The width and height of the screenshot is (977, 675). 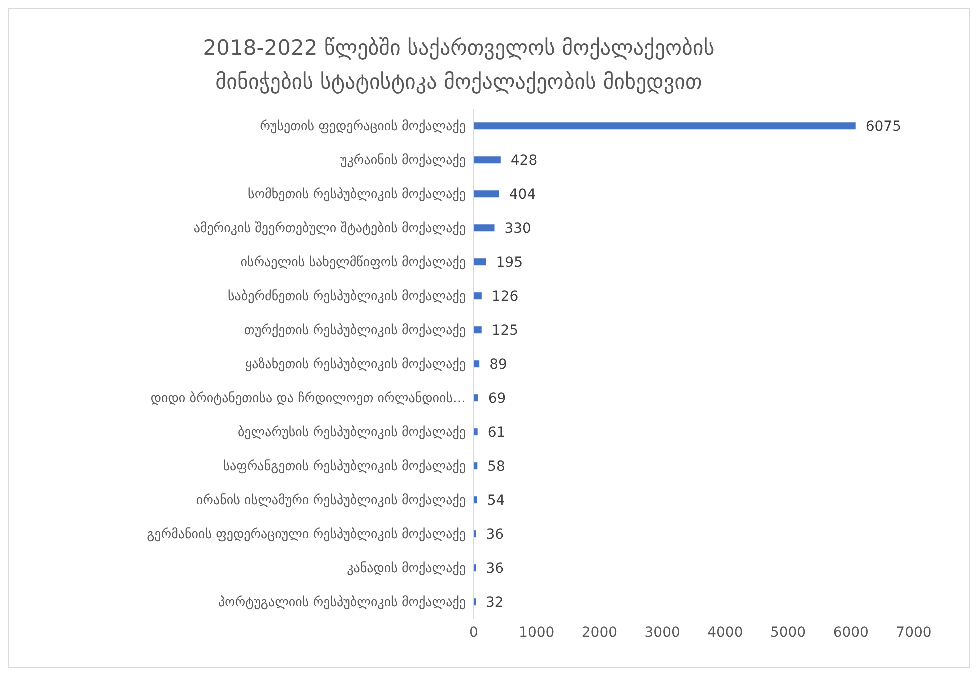 I want to click on data-label: 125, so click(x=505, y=331).